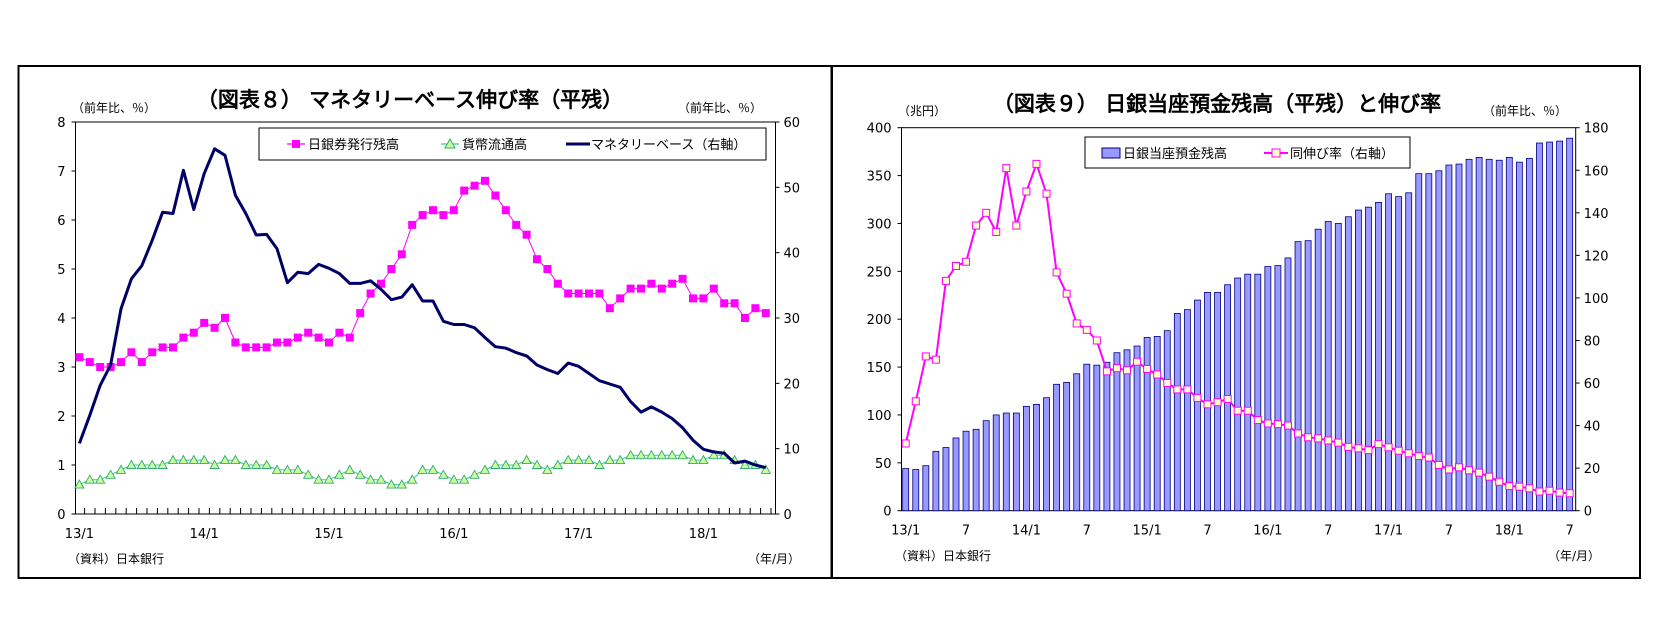 The image size is (1656, 635). What do you see at coordinates (61, 172) in the screenshot?
I see `y-left-tick-label: 7` at bounding box center [61, 172].